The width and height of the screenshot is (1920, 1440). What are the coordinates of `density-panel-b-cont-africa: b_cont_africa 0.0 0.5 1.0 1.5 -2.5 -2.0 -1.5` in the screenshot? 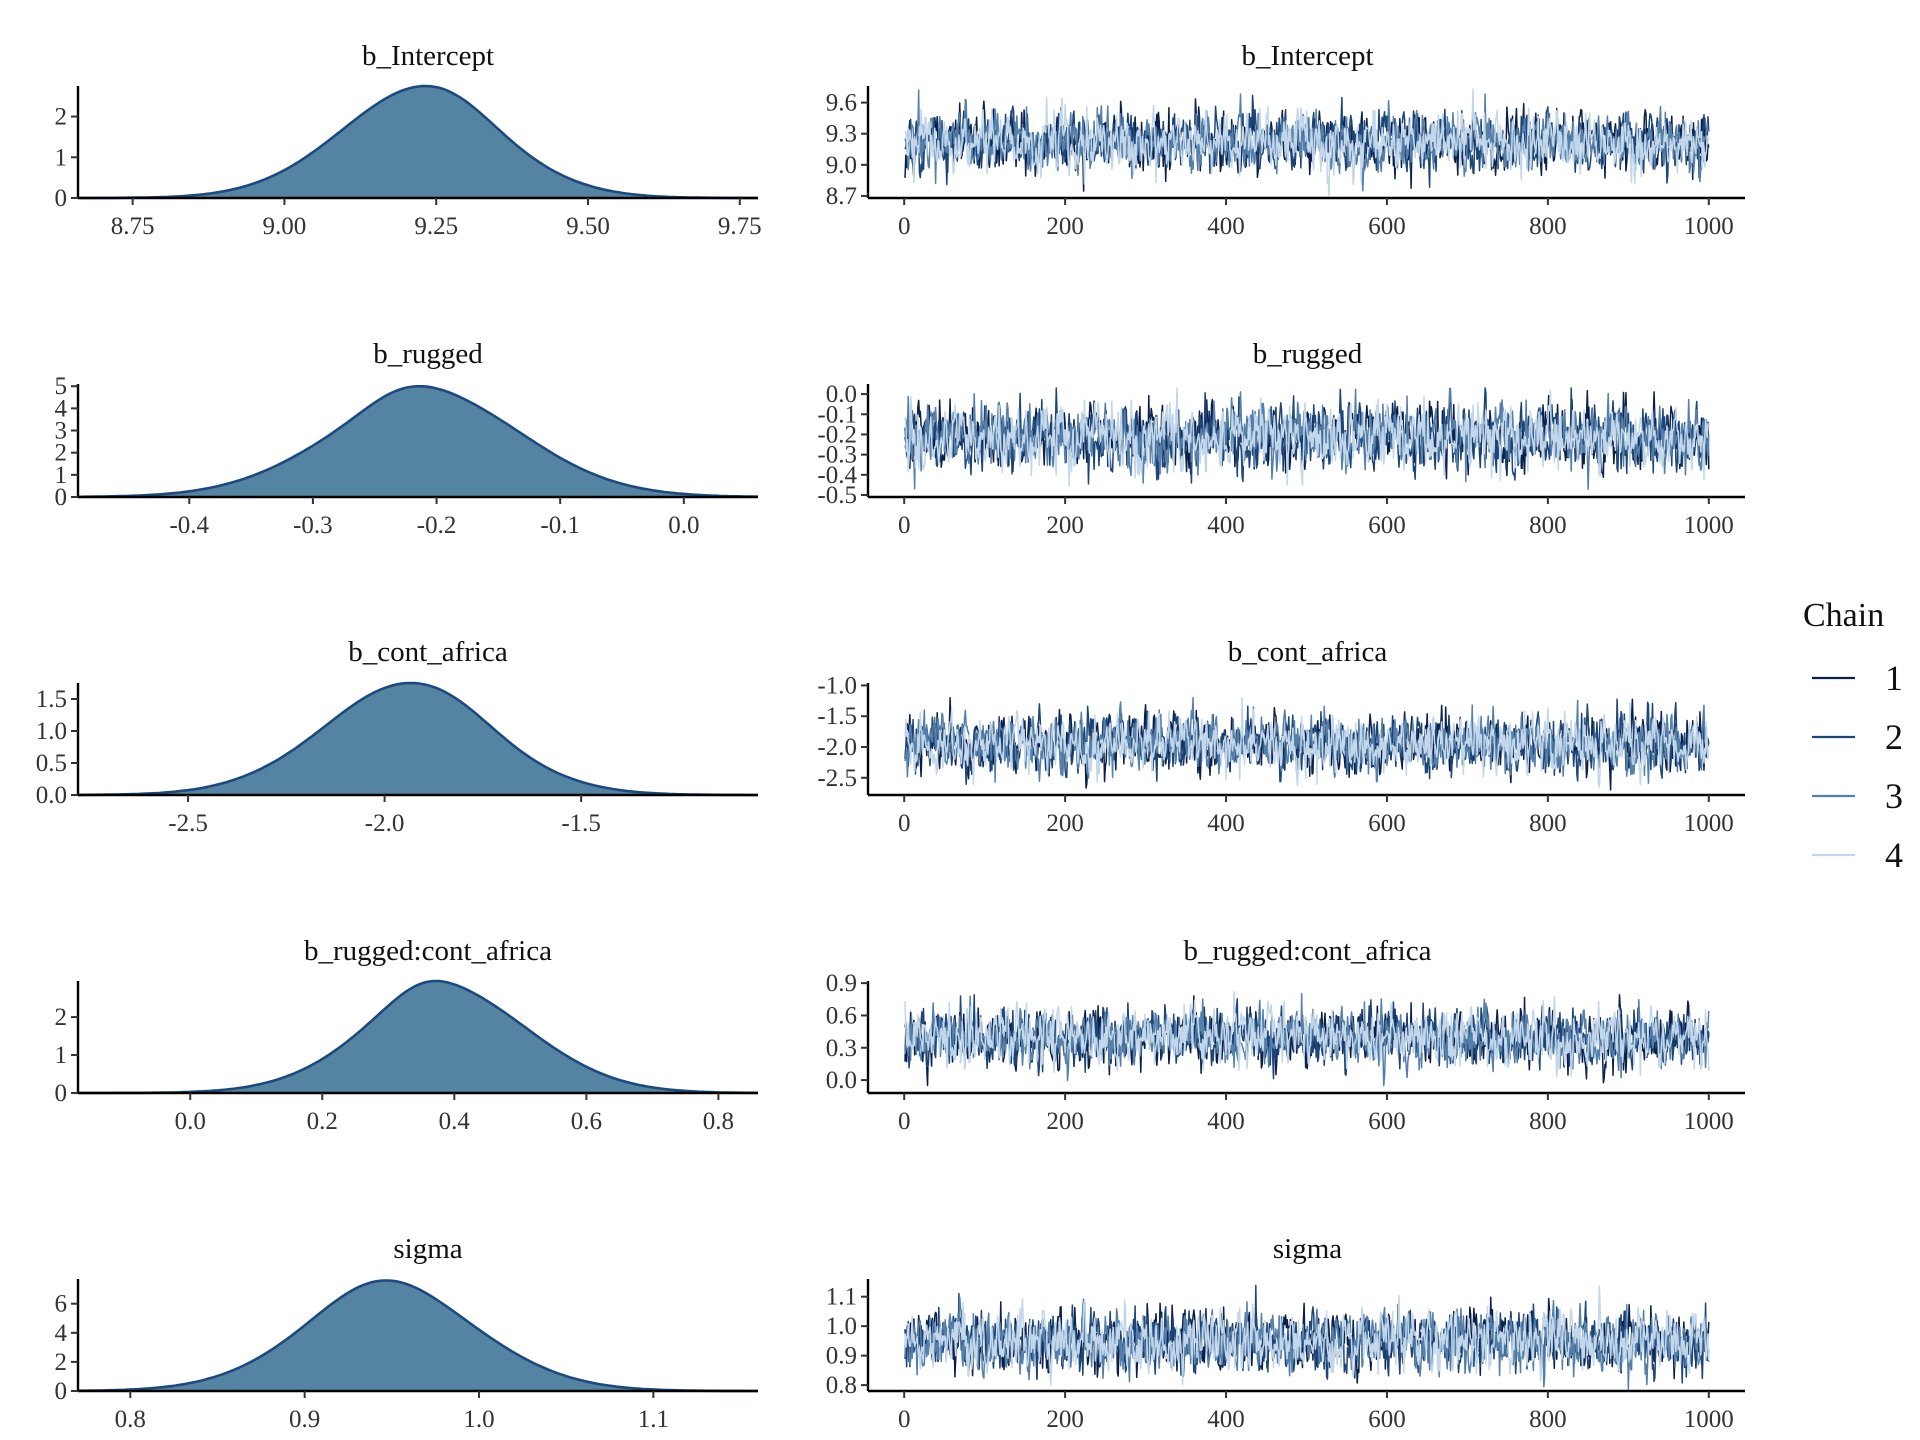 It's located at (397, 736).